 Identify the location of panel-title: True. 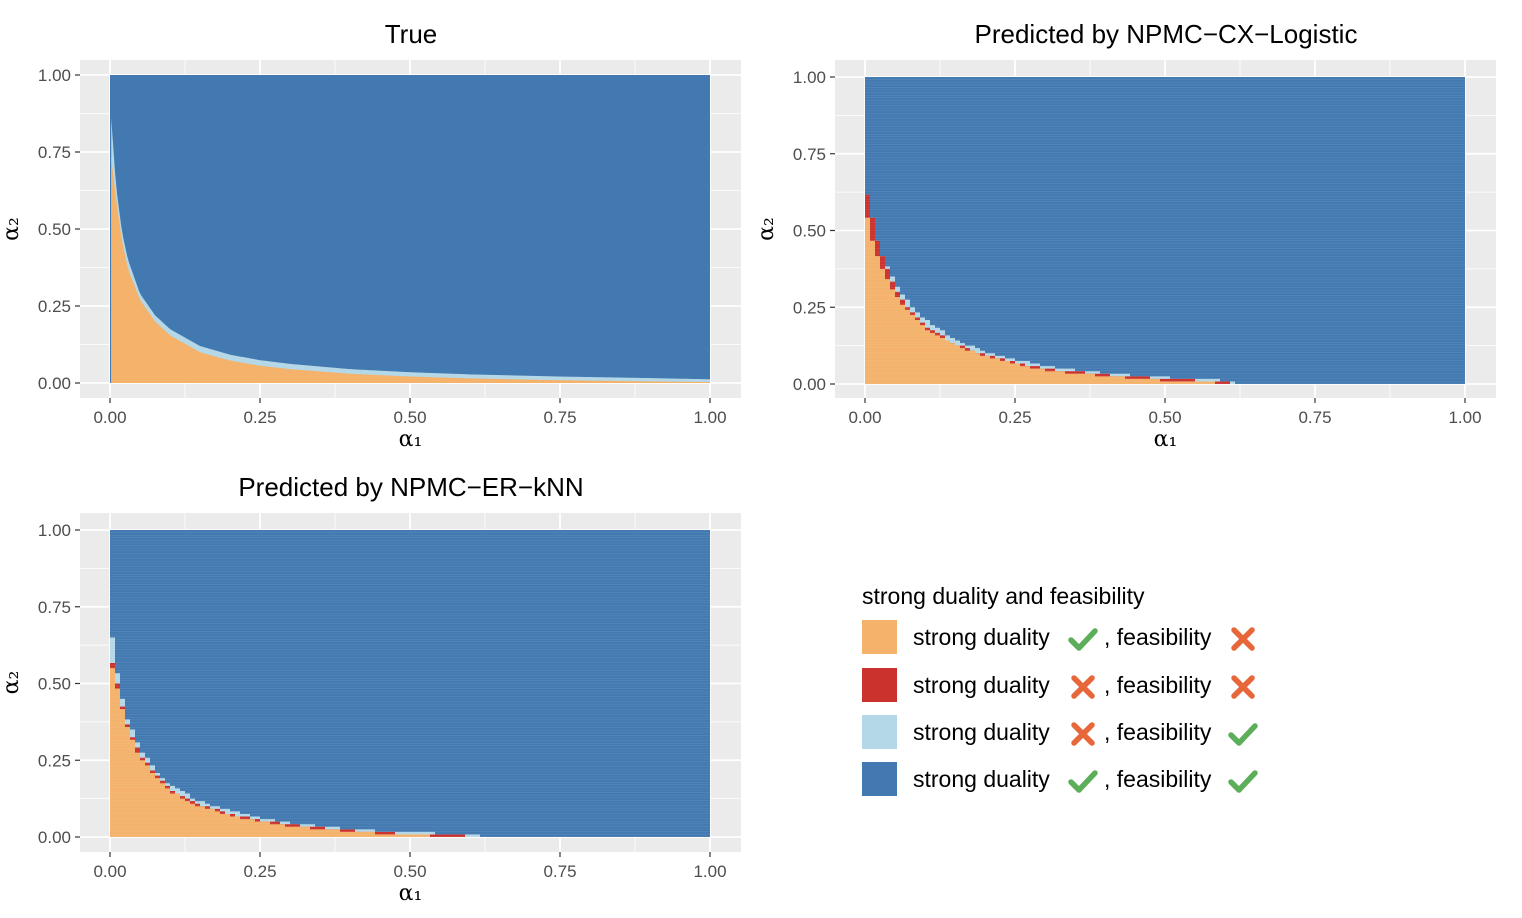
(411, 34).